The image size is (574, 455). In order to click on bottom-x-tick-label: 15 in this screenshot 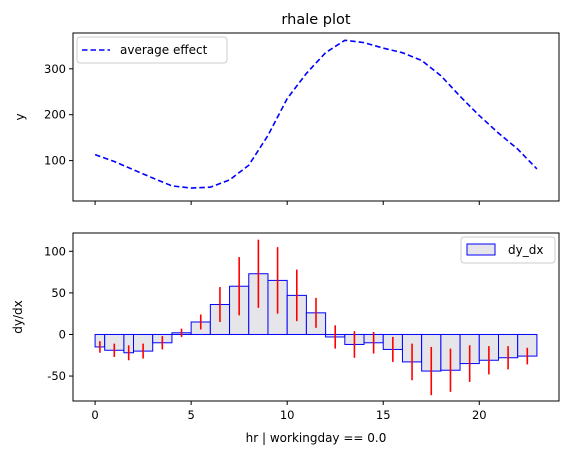, I will do `click(383, 415)`.